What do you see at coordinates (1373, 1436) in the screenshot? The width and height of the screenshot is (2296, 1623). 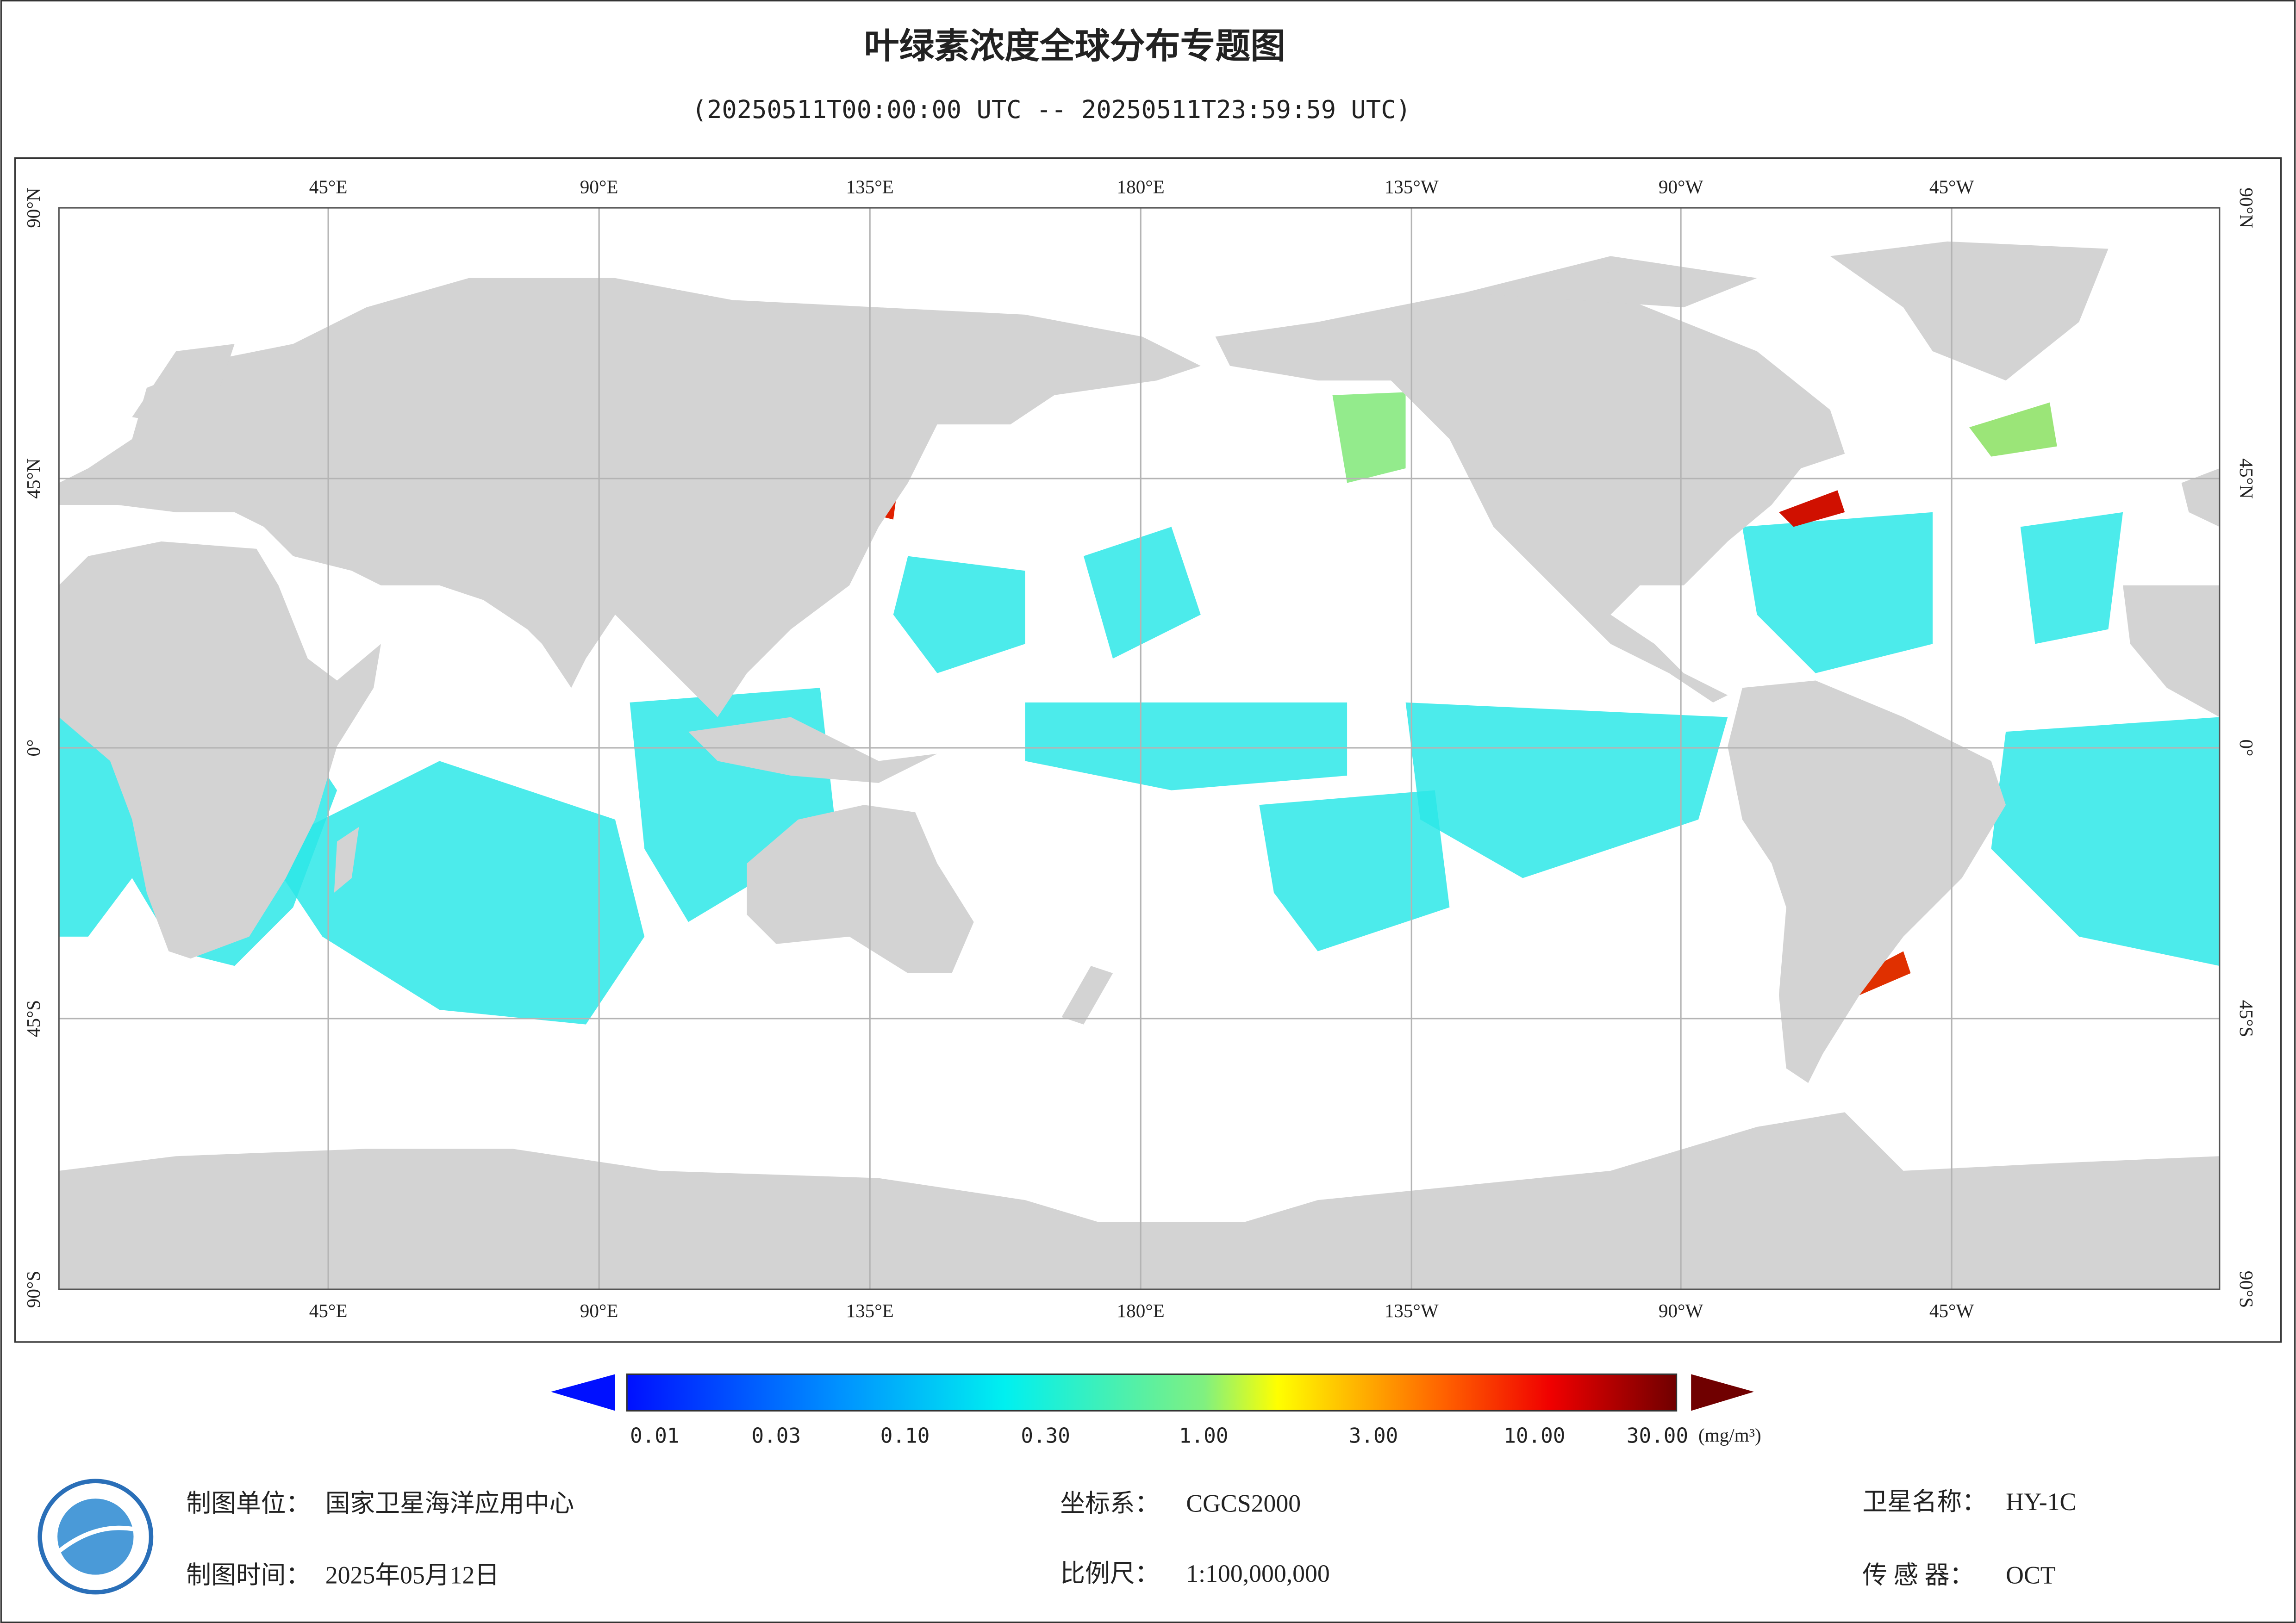 I see `colorbar-tick: 3.00` at bounding box center [1373, 1436].